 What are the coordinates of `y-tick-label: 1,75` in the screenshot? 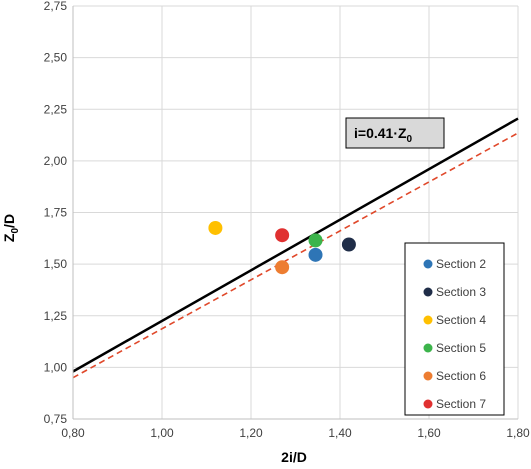 It's located at (56, 213).